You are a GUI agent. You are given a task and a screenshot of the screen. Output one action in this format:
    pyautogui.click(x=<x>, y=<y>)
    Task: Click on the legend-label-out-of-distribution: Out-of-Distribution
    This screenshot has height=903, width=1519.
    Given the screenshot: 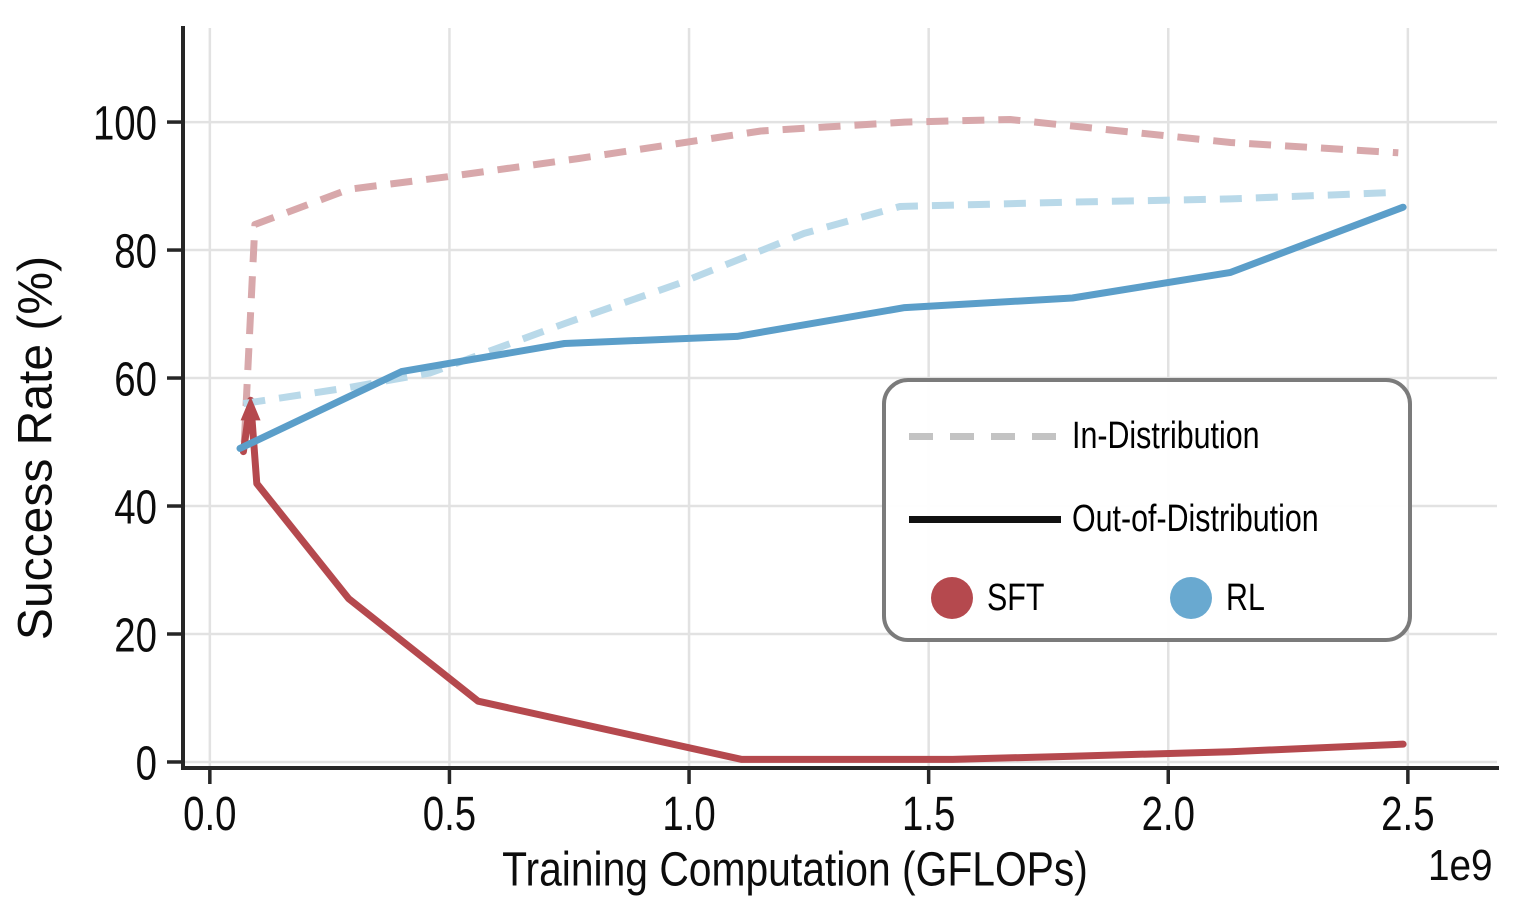 What is the action you would take?
    pyautogui.click(x=1195, y=519)
    